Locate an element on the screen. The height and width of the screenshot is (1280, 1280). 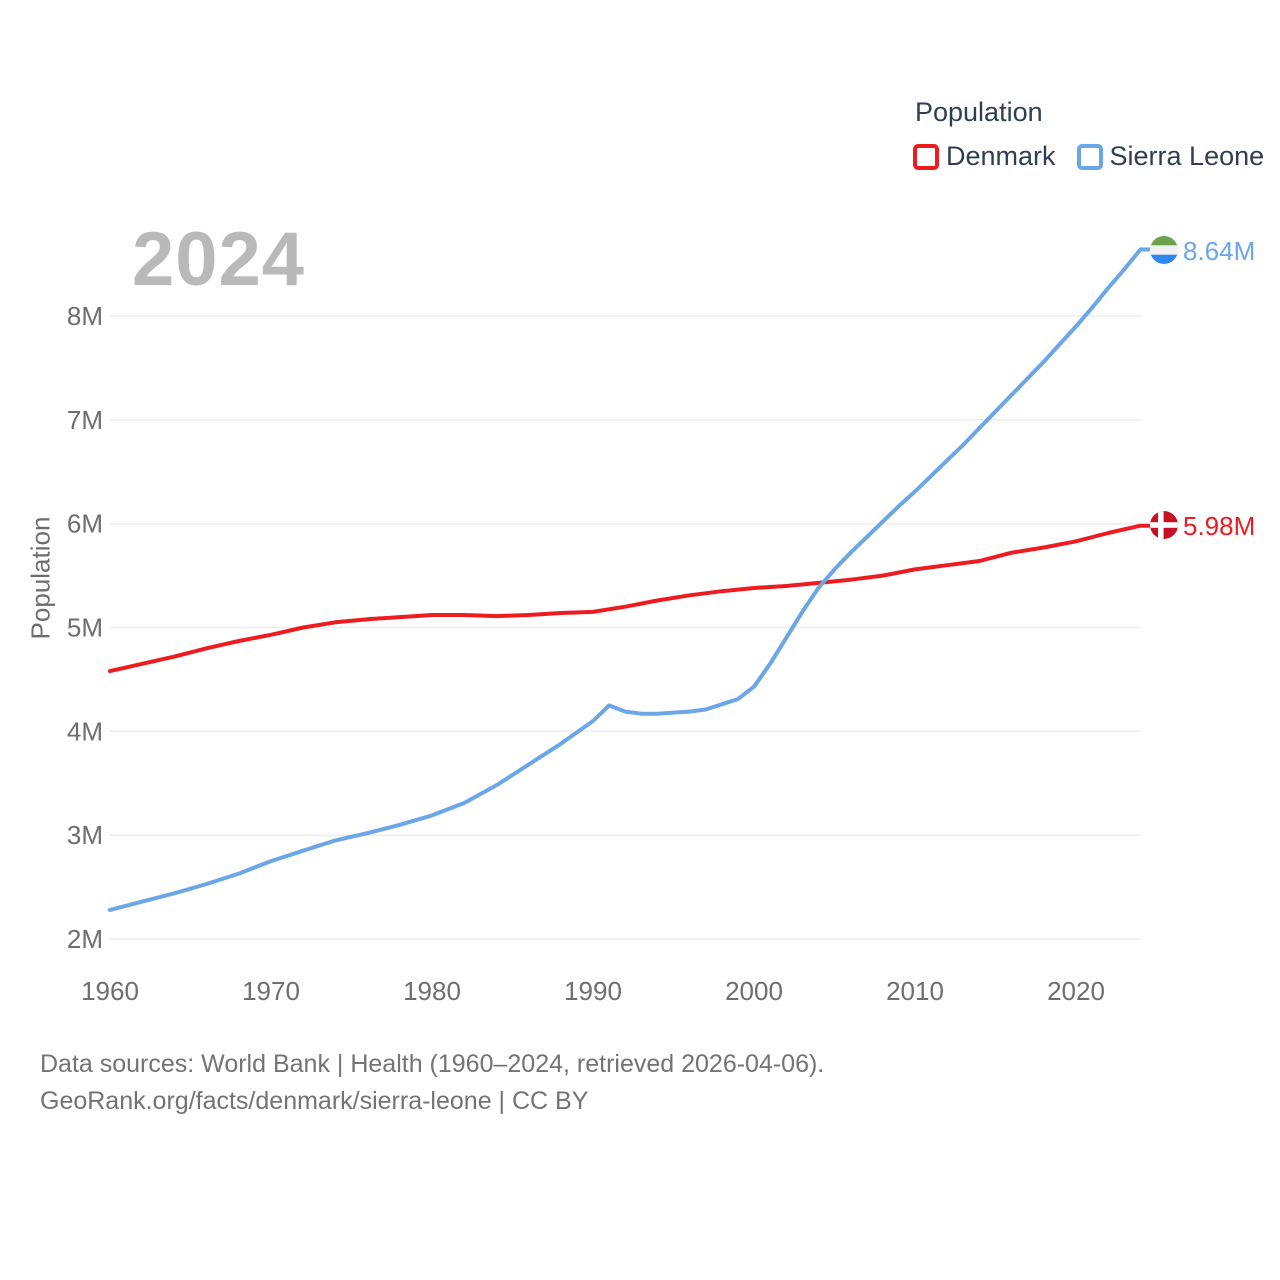
legend-item-denmark: Denmark is located at coordinates (984, 156).